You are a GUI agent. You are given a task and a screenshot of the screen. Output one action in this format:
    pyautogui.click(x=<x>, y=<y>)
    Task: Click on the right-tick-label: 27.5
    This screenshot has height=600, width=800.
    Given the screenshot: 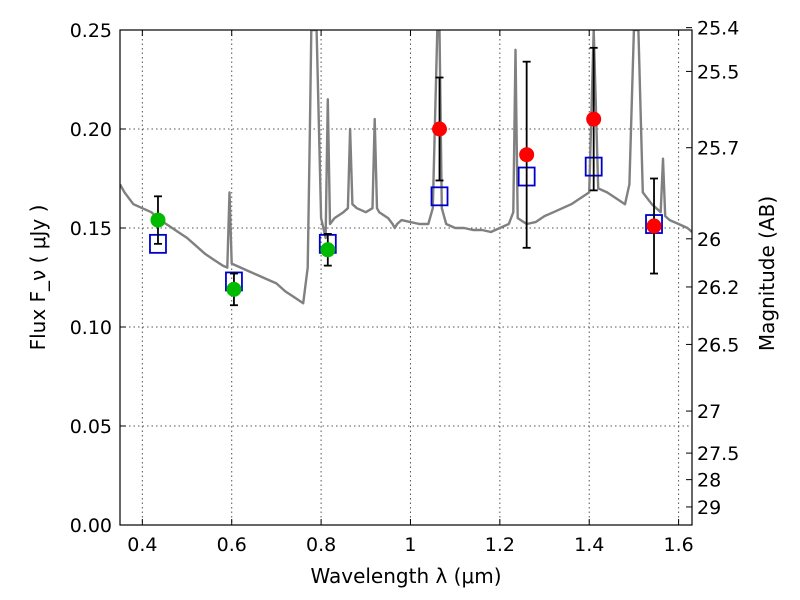 What is the action you would take?
    pyautogui.click(x=718, y=454)
    